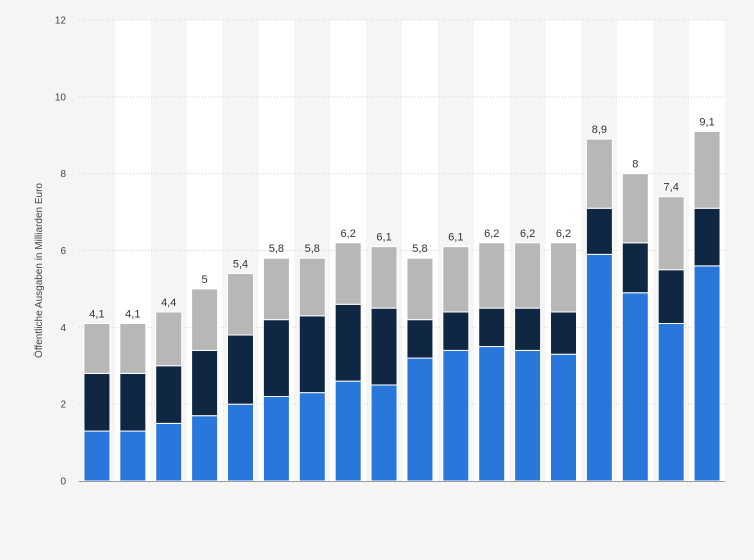  What do you see at coordinates (240, 265) in the screenshot?
I see `data-label: 5,4` at bounding box center [240, 265].